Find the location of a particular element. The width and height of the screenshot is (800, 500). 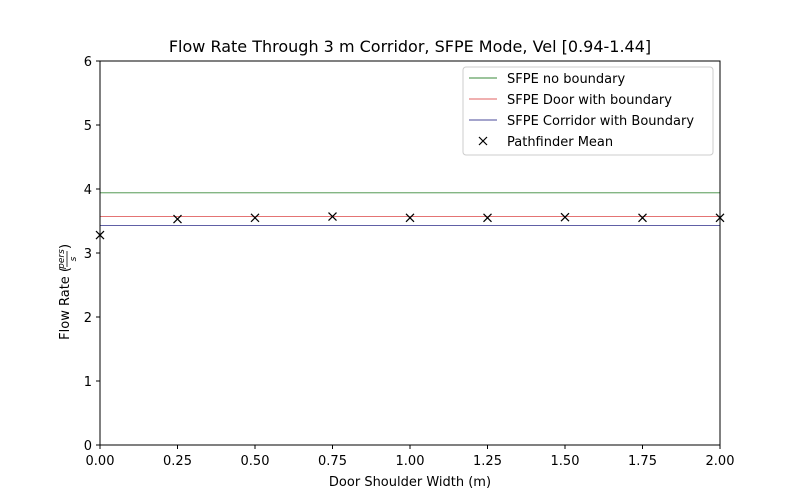

y-tick-label: 4 is located at coordinates (88, 190).